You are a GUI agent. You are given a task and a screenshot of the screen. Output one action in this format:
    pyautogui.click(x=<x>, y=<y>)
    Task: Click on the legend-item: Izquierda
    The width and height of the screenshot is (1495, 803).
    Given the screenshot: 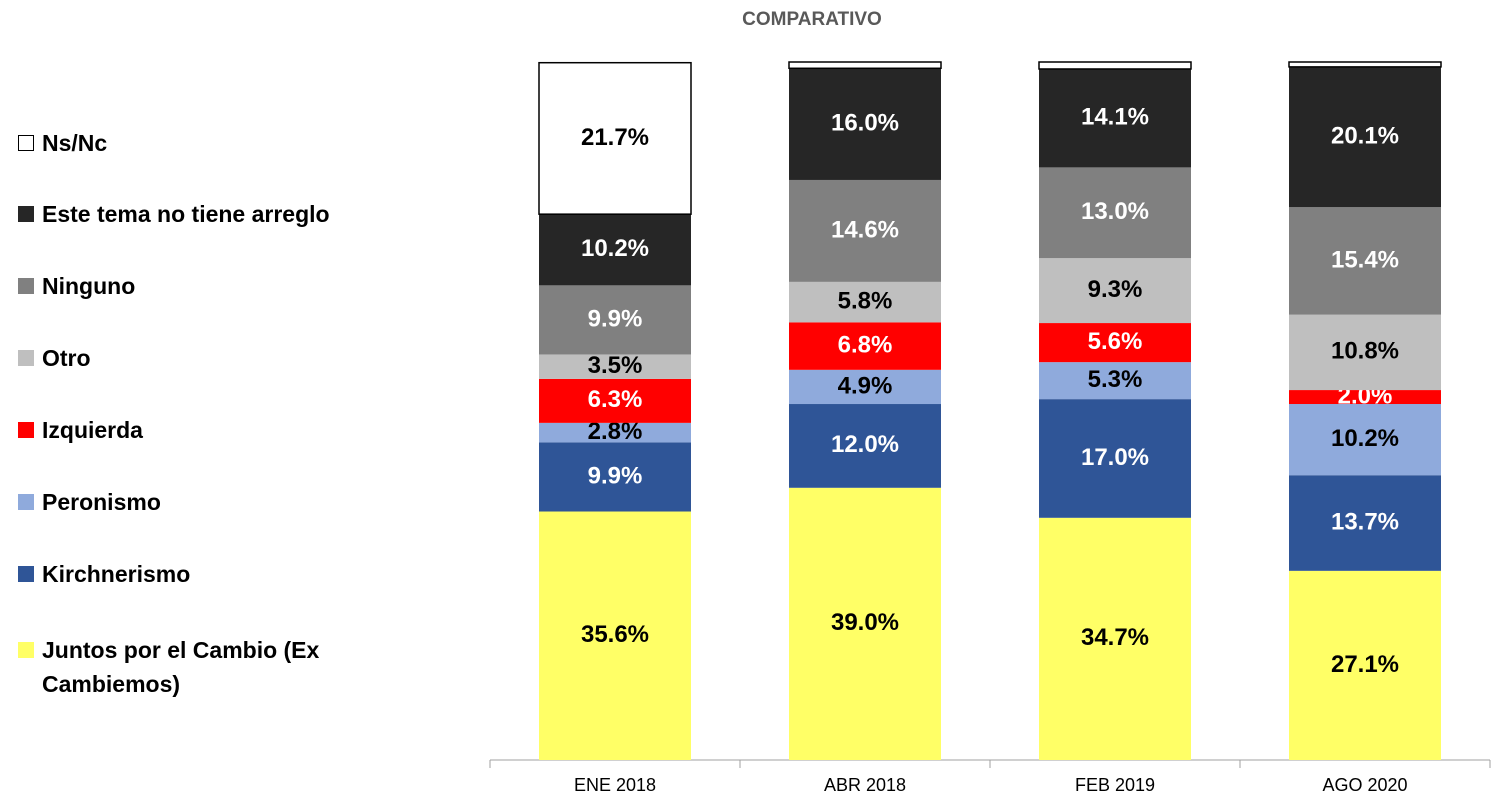 What is the action you would take?
    pyautogui.click(x=208, y=430)
    